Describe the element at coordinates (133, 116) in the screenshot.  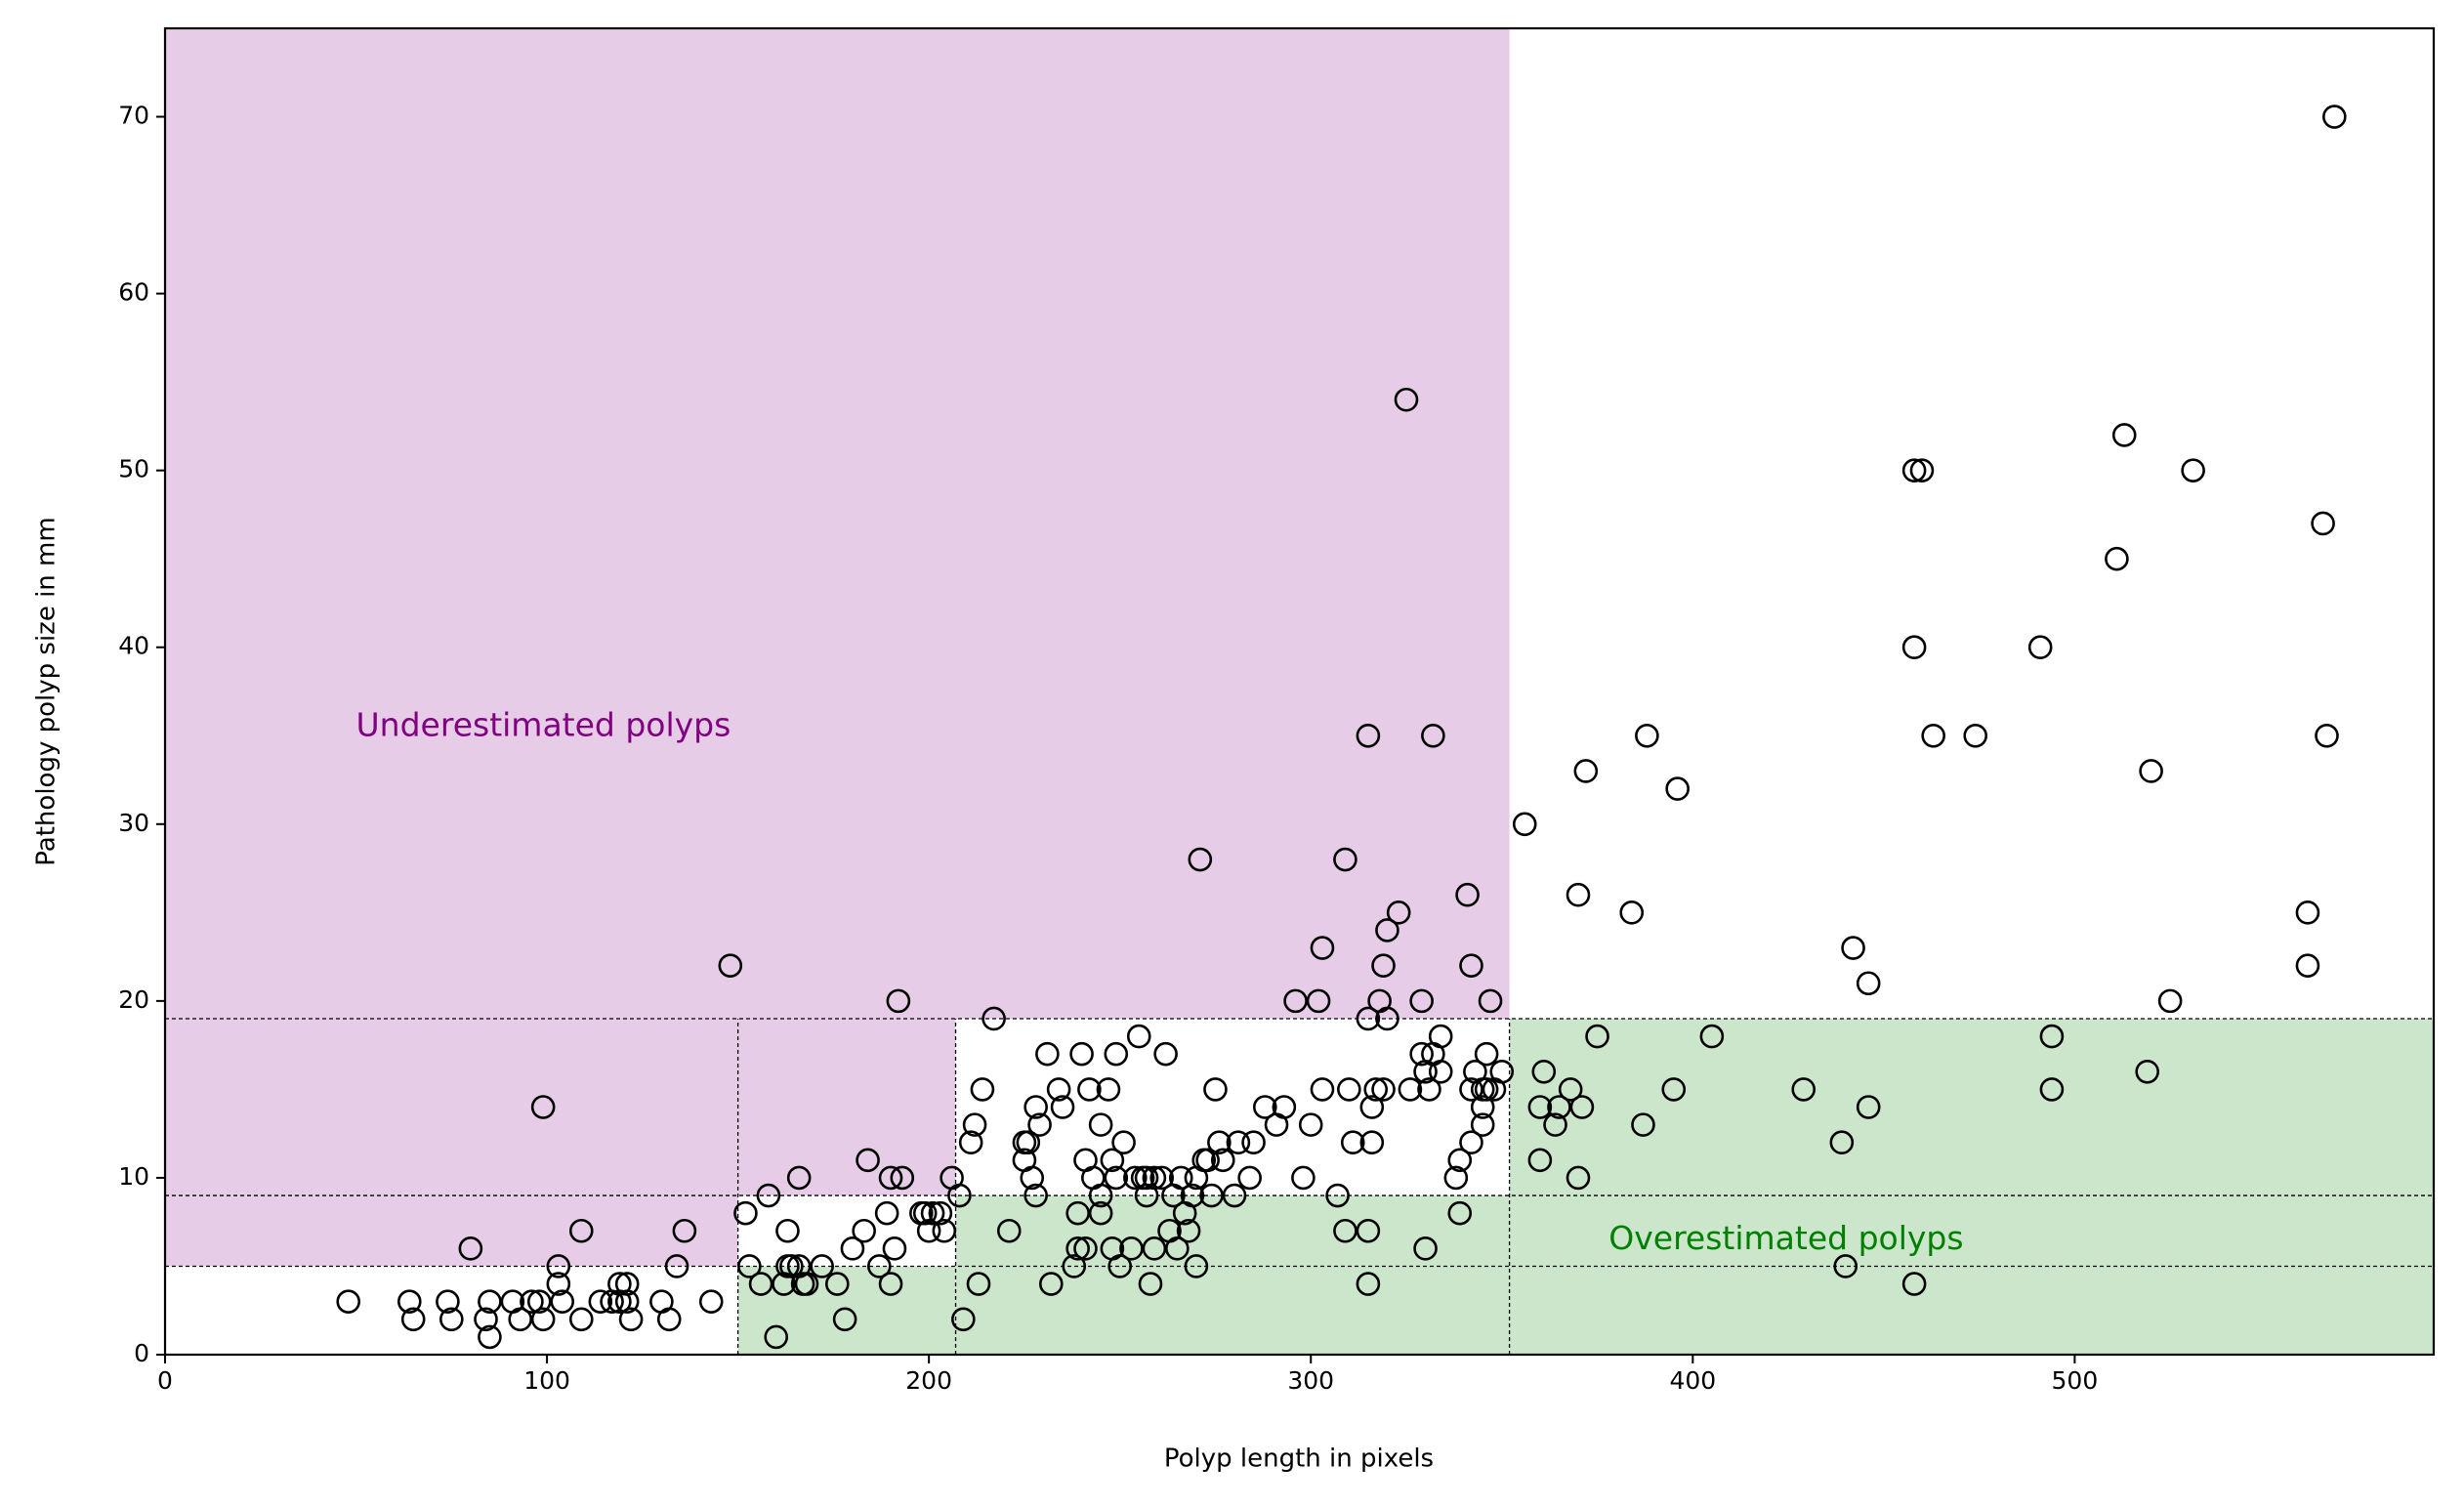
I see `y-tick-label: 70` at that location.